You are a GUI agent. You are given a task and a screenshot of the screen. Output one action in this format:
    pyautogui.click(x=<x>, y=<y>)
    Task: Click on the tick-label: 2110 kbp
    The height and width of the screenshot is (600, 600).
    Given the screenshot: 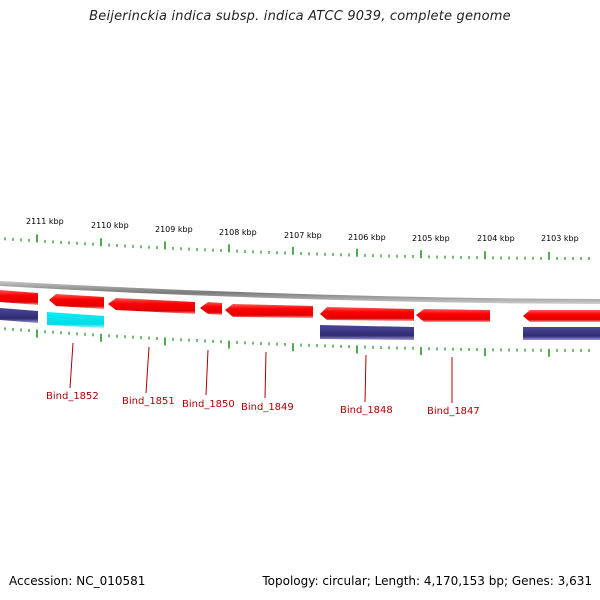 What is the action you would take?
    pyautogui.click(x=110, y=225)
    